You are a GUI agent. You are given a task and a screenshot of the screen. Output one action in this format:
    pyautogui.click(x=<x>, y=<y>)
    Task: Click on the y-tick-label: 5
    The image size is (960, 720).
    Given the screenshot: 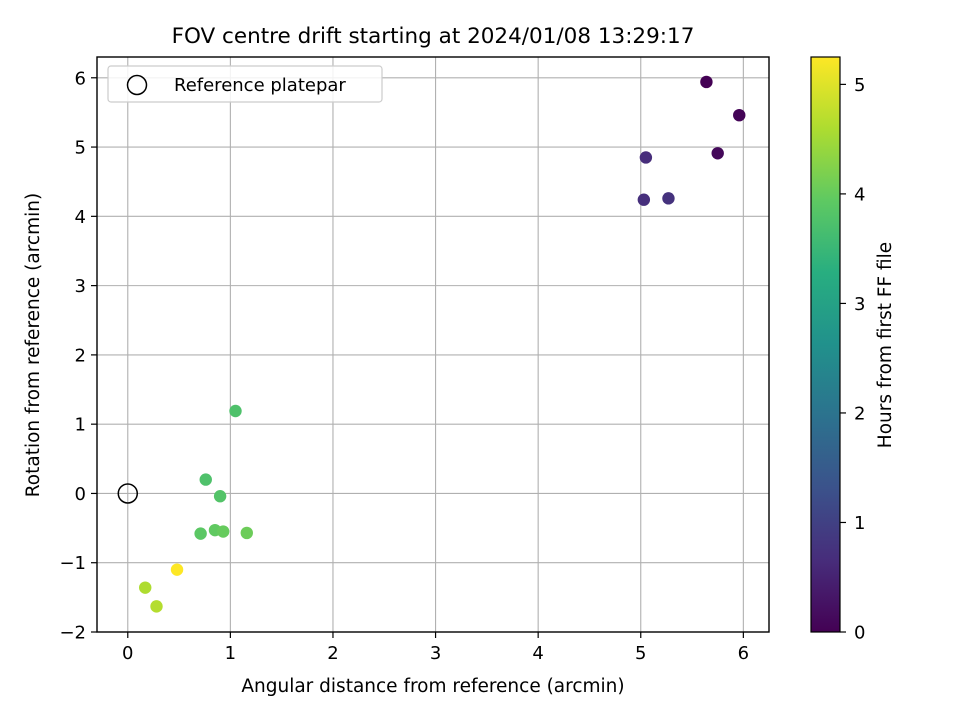 What is the action you would take?
    pyautogui.click(x=80, y=148)
    